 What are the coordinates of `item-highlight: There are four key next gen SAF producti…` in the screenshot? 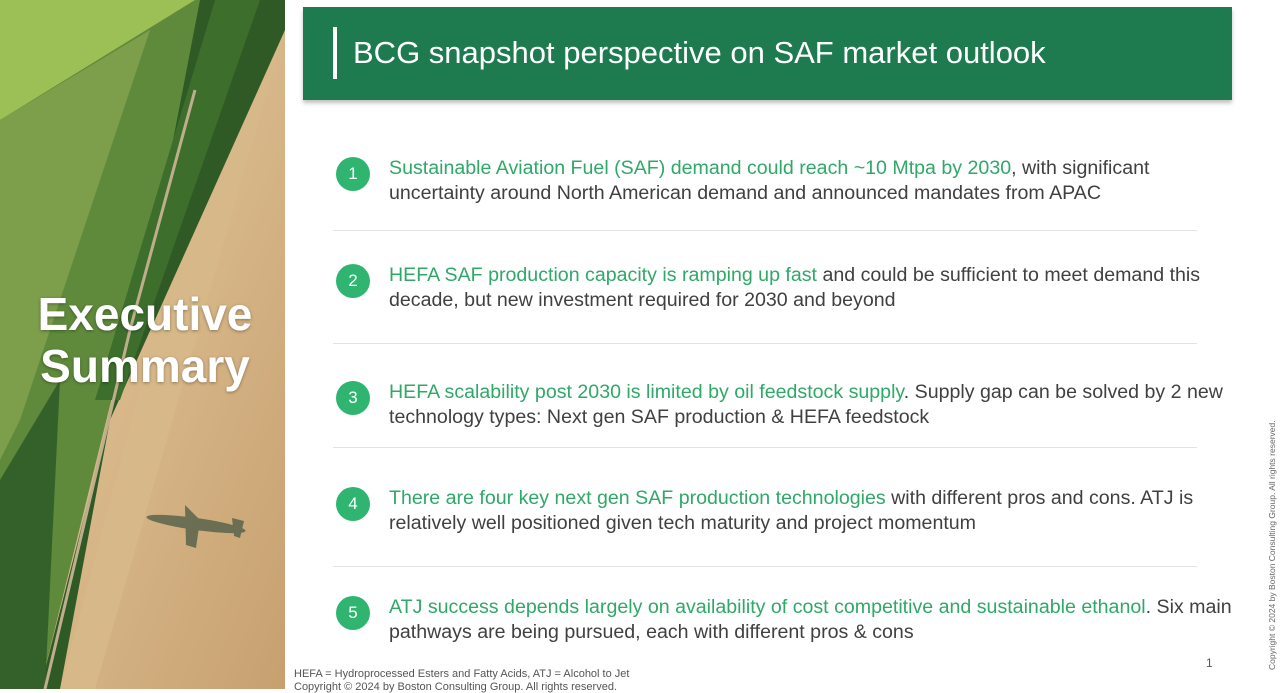 It's located at (637, 498).